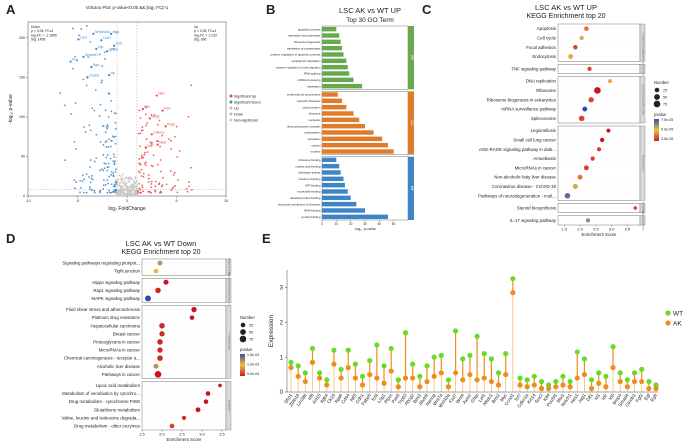 The width and height of the screenshot is (700, 444). What do you see at coordinates (282, 393) in the screenshot?
I see `y-tick-label: 0` at bounding box center [282, 393].